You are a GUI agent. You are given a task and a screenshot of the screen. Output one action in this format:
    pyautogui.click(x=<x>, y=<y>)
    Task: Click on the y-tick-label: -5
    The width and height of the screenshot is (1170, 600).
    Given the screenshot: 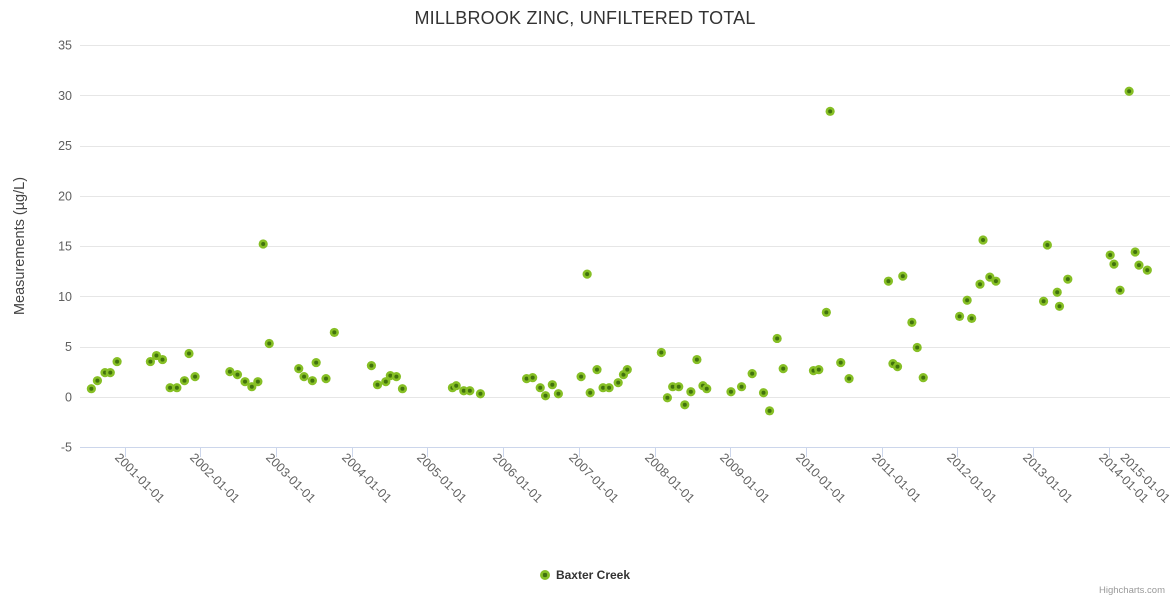 What is the action you would take?
    pyautogui.click(x=66, y=448)
    